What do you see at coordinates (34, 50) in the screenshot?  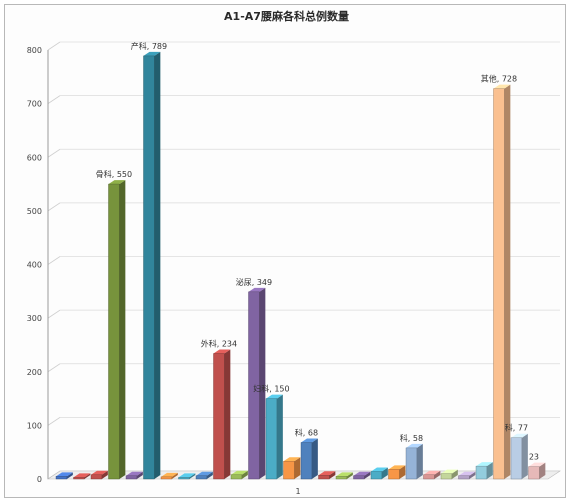 I see `y-tick-label: 800` at bounding box center [34, 50].